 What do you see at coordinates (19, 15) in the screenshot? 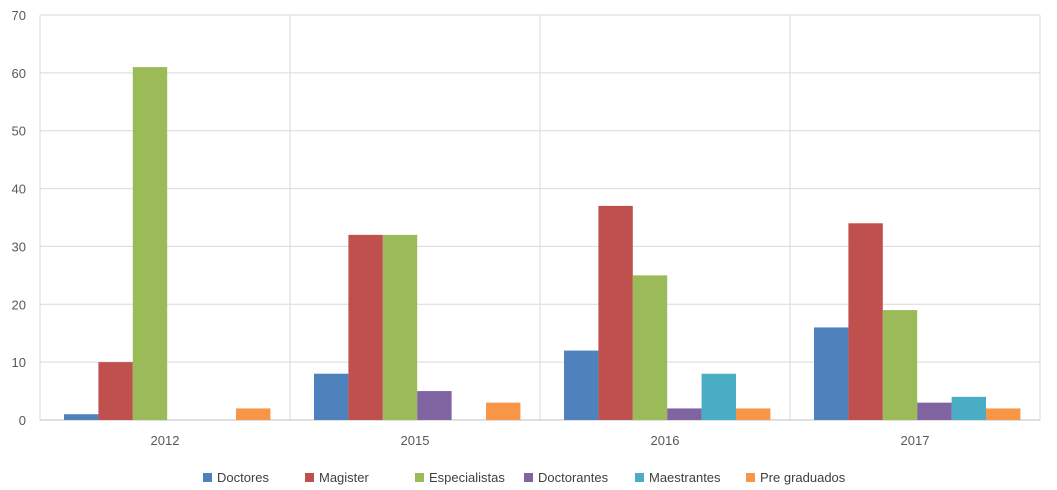
I see `y-tick-label: 70` at bounding box center [19, 15].